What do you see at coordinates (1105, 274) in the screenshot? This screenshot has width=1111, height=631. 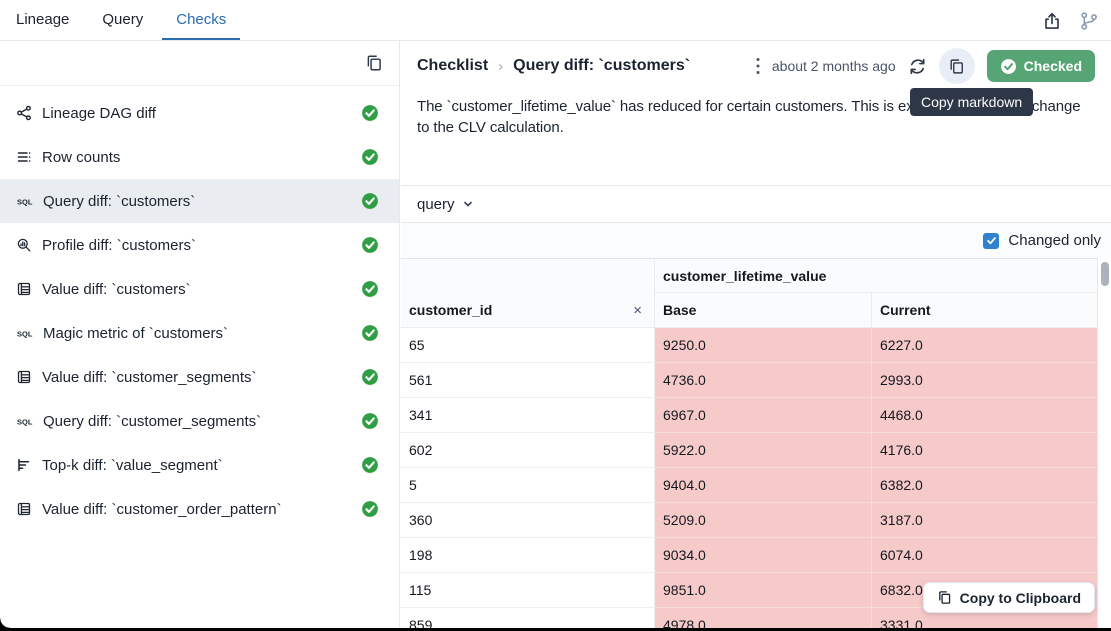 I see `scrollbar-thumb` at bounding box center [1105, 274].